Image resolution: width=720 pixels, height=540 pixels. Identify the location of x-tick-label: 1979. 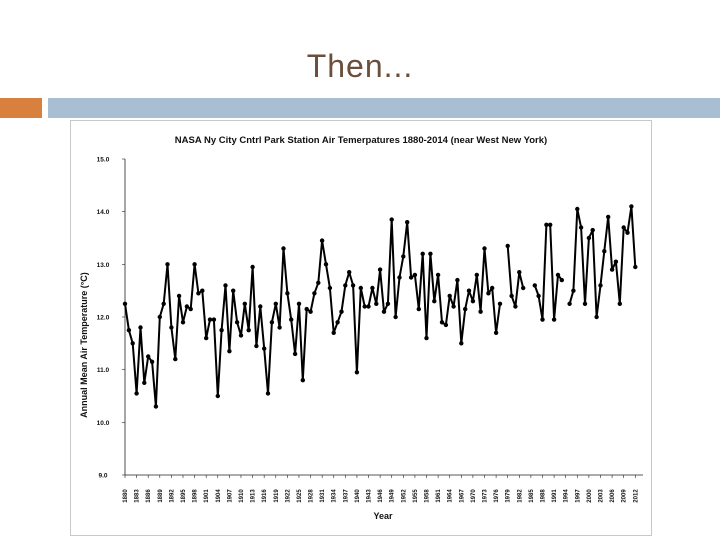
(509, 496).